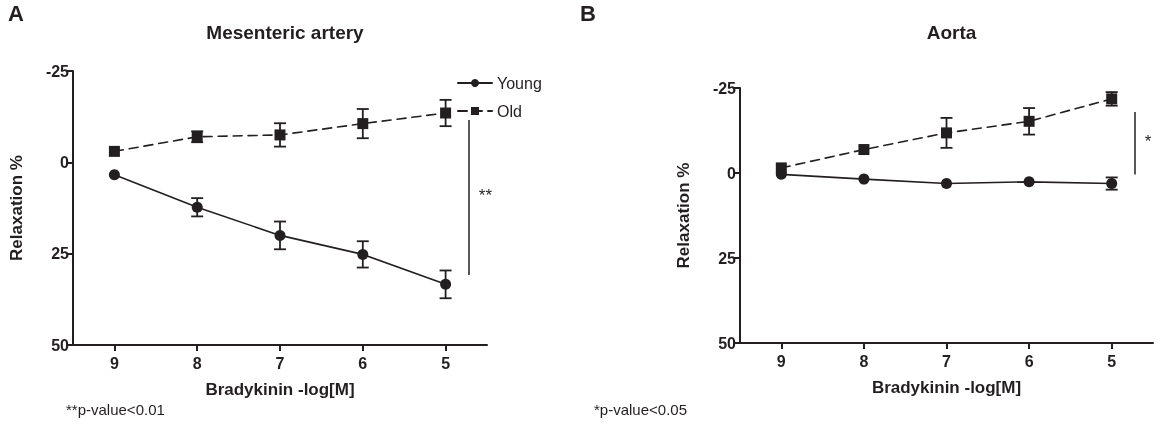 This screenshot has width=1164, height=435. I want to click on text: **p-value<0.01, so click(115, 409).